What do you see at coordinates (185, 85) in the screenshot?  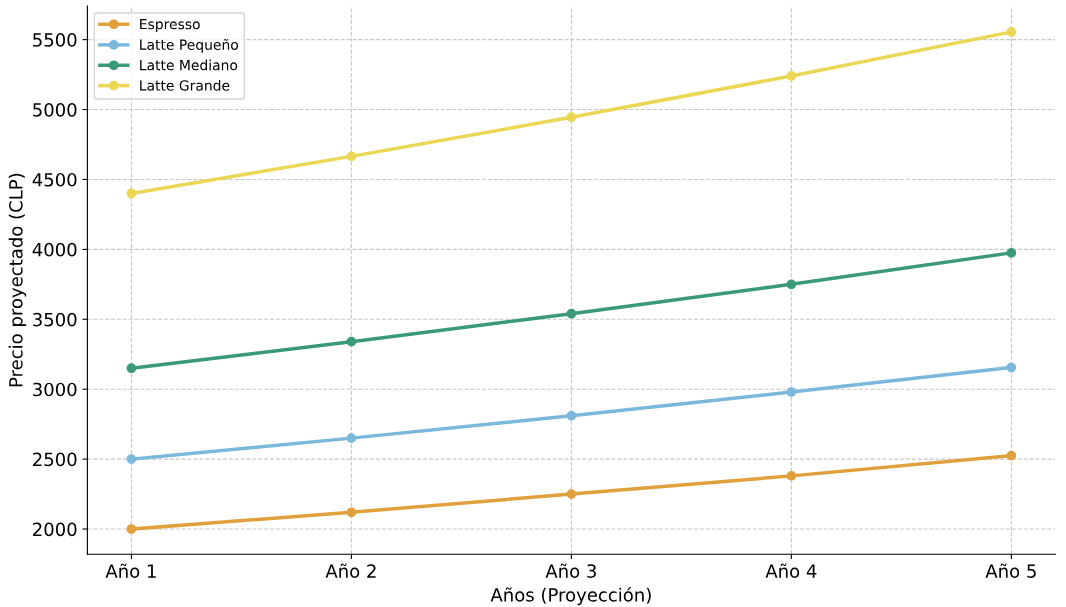 I see `legend-label: Latte Grande` at bounding box center [185, 85].